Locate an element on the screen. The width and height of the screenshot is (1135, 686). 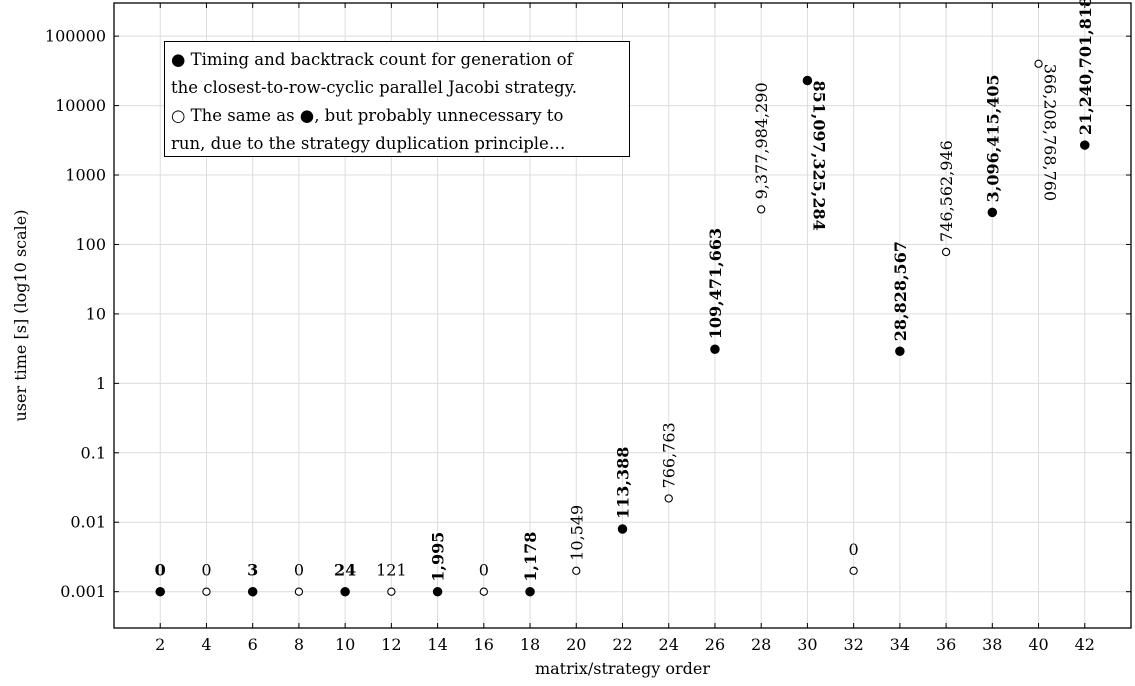
data-label: 113,388 is located at coordinates (623, 483).